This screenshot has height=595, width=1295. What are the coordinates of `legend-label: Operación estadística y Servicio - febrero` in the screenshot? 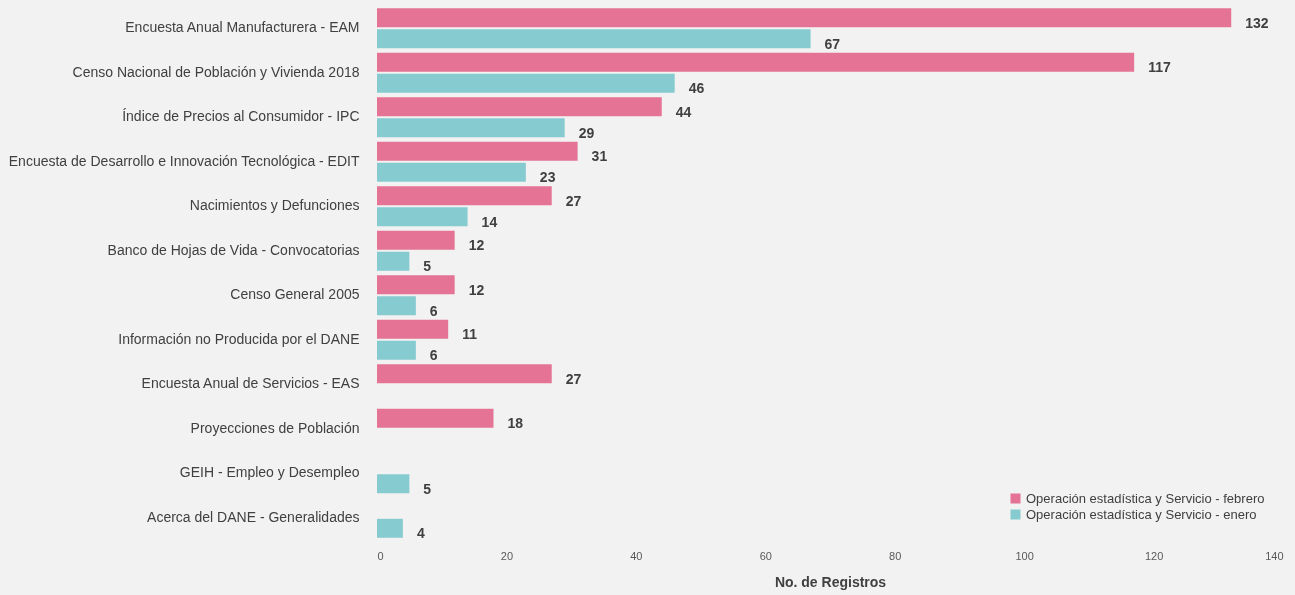 It's located at (1145, 498).